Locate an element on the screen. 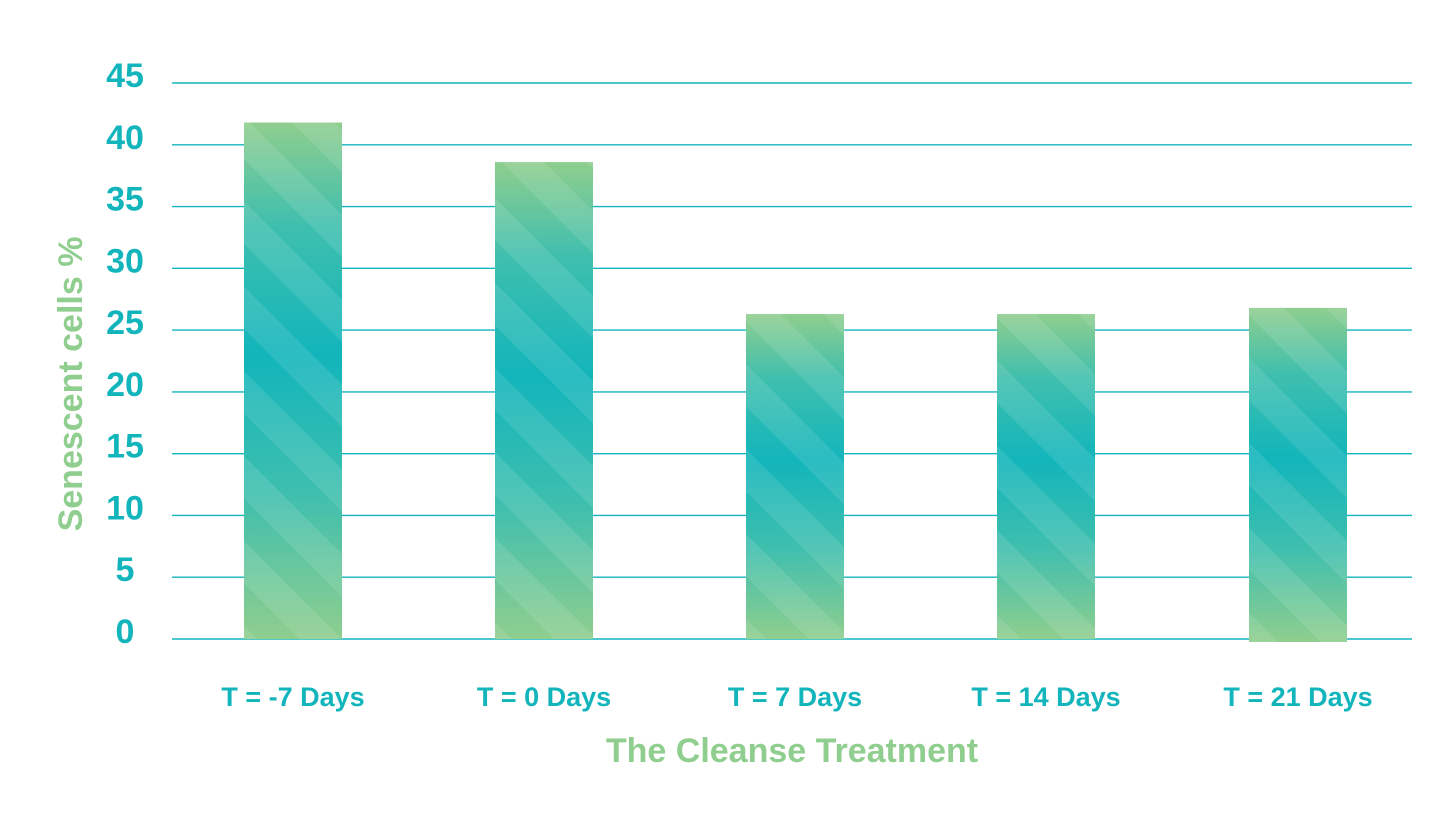 This screenshot has width=1429, height=813. y-tick-label: 45 is located at coordinates (125, 76).